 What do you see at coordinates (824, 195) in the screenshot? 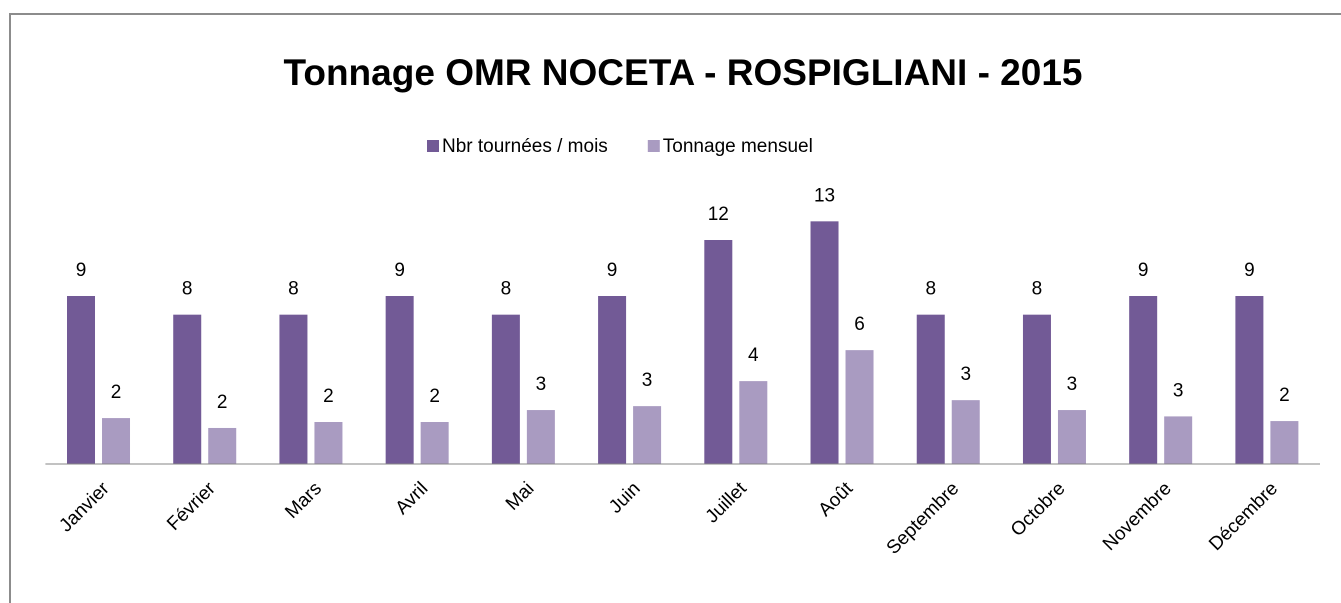
I see `data-label: 13` at bounding box center [824, 195].